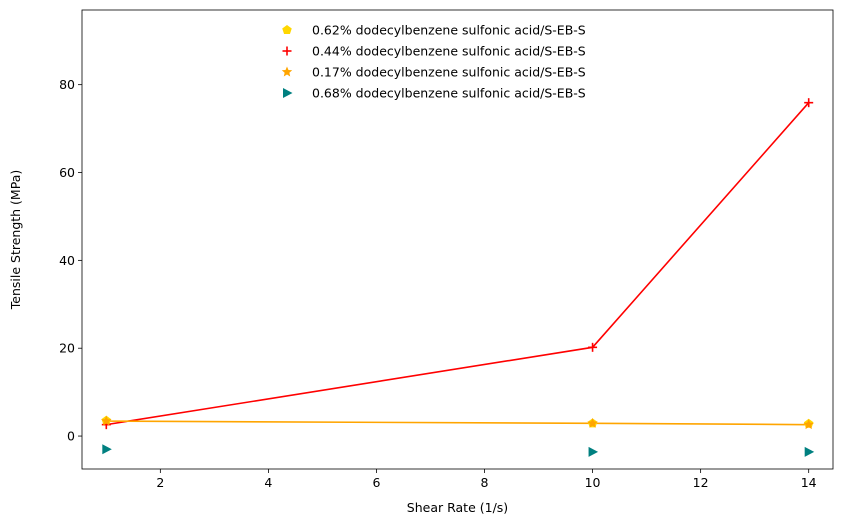  What do you see at coordinates (268, 482) in the screenshot?
I see `x-tick-label: 4` at bounding box center [268, 482].